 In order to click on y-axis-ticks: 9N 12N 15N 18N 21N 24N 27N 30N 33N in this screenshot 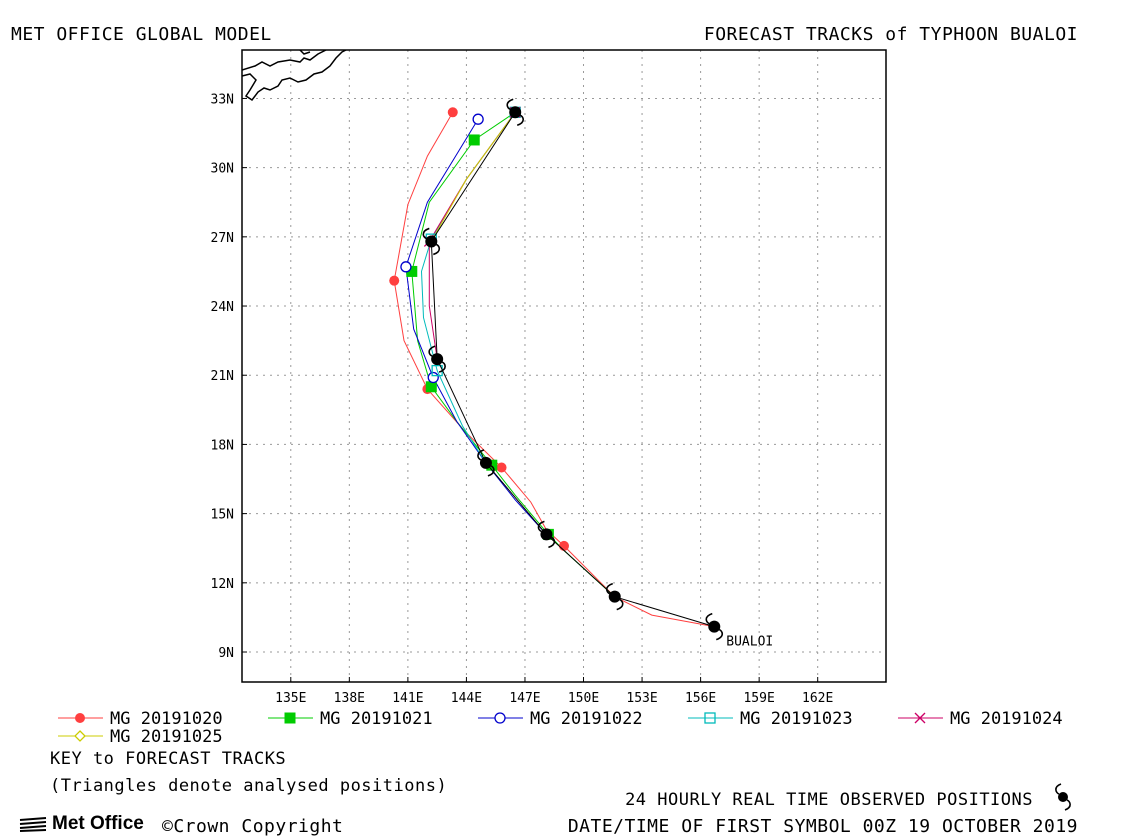, I will do `click(229, 376)`.